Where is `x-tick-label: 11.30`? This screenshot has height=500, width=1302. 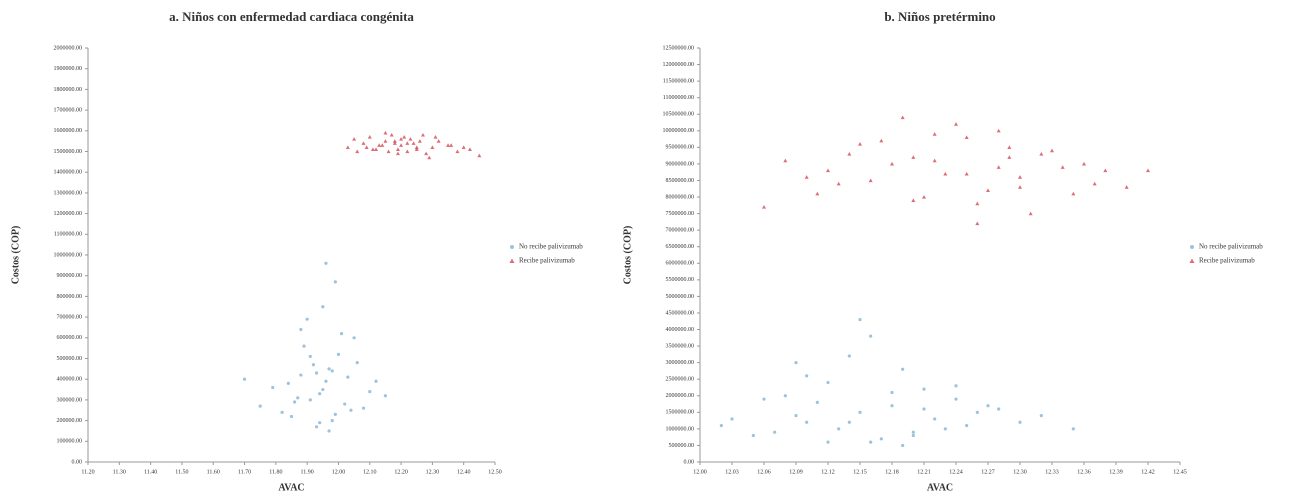 x-tick-label: 11.30 is located at coordinates (119, 472).